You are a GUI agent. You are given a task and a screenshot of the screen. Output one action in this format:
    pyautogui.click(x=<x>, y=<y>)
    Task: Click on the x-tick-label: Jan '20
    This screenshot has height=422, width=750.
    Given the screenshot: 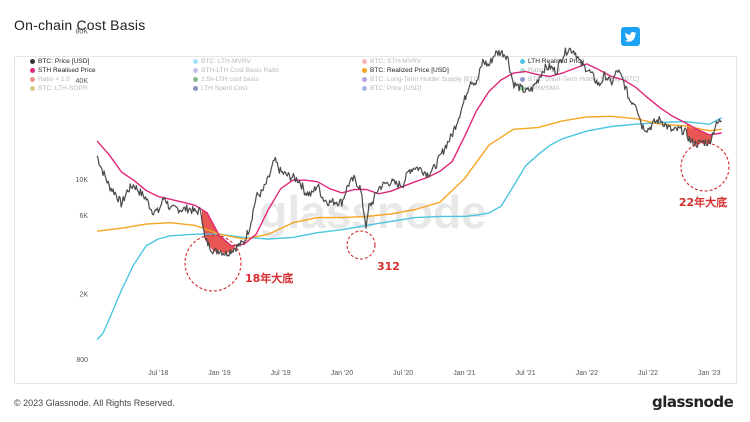 What is the action you would take?
    pyautogui.click(x=342, y=373)
    